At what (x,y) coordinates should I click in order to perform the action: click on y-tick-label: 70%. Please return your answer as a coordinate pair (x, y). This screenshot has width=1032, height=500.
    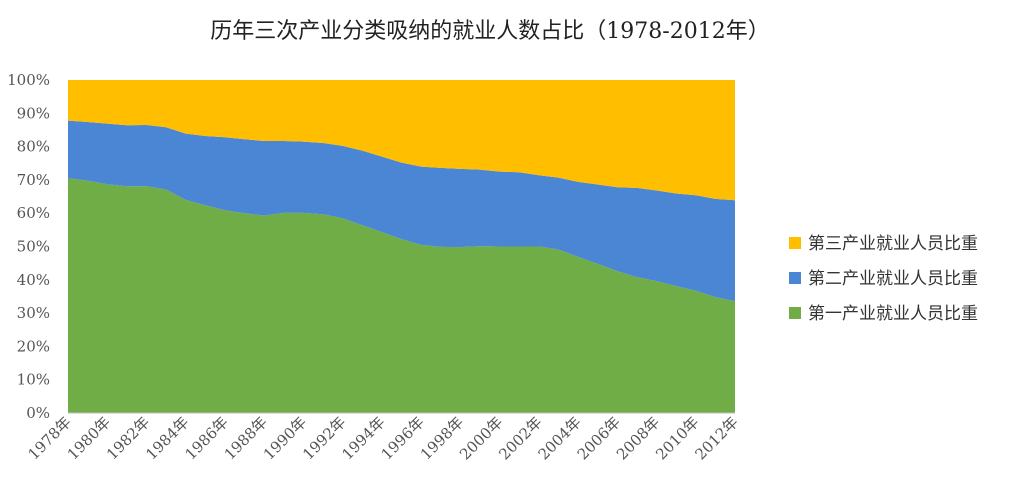
    Looking at the image, I should click on (33, 180).